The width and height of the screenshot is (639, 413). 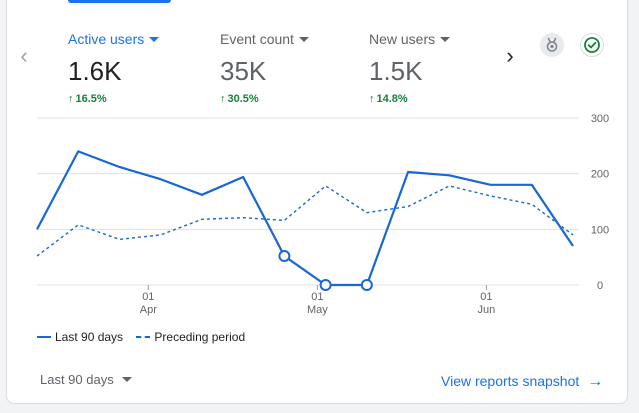 What do you see at coordinates (290, 99) in the screenshot?
I see `metric-delta: ↑ 30.5%` at bounding box center [290, 99].